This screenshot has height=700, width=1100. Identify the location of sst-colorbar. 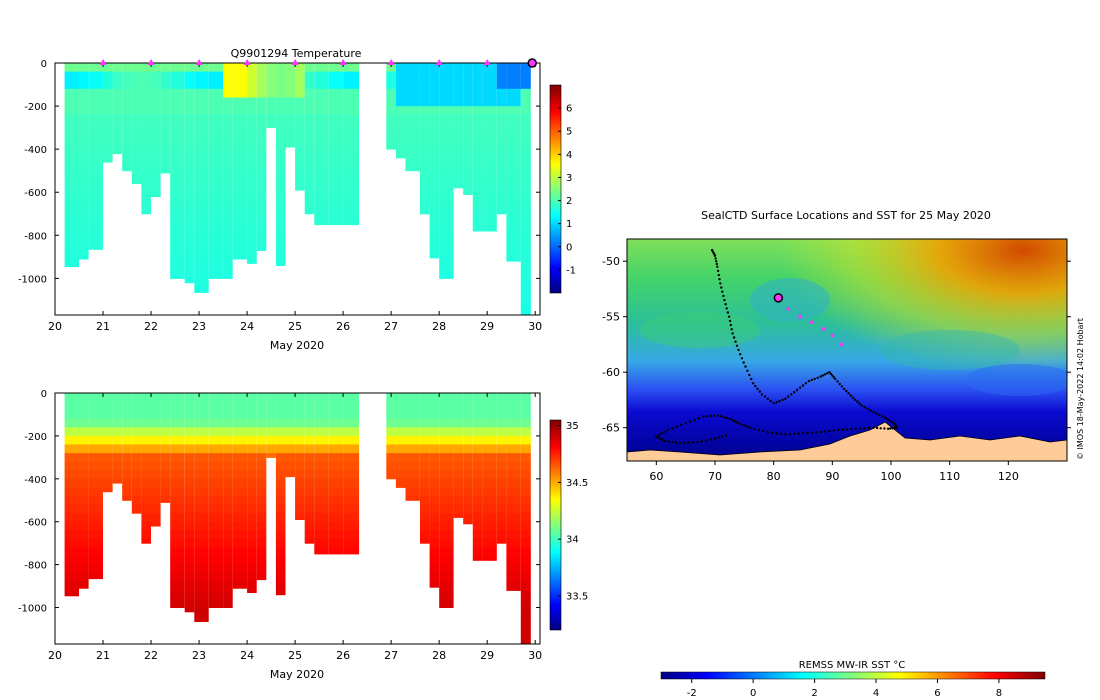
(853, 675).